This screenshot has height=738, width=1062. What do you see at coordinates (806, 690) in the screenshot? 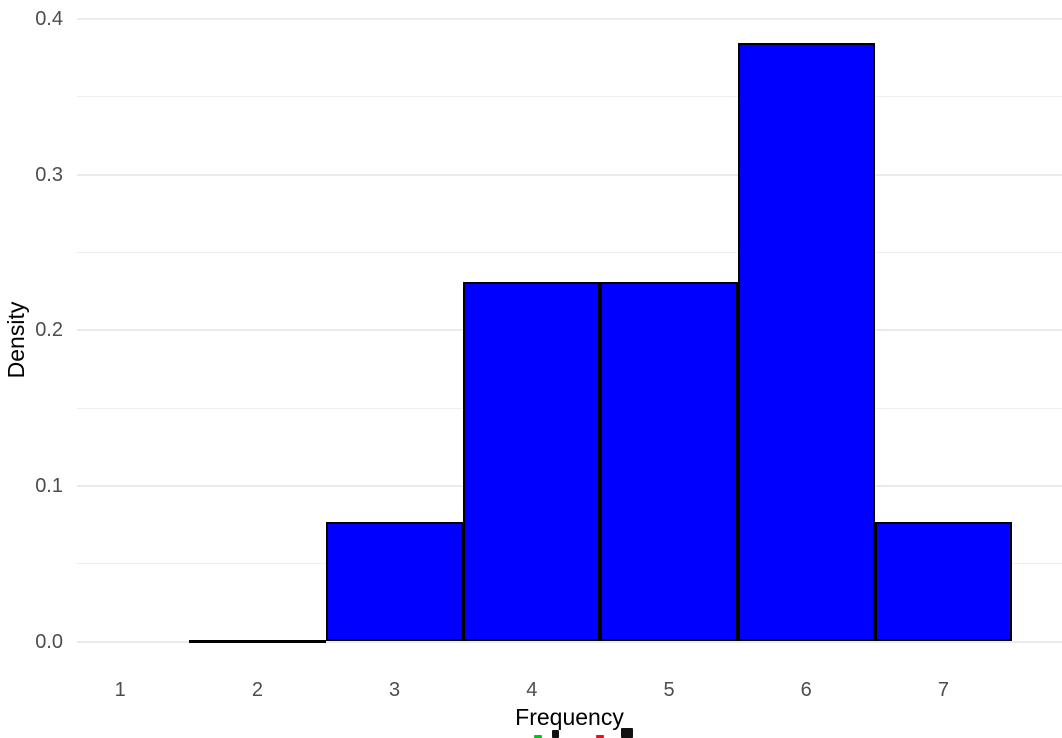
I see `x-tick-label: 6` at bounding box center [806, 690].